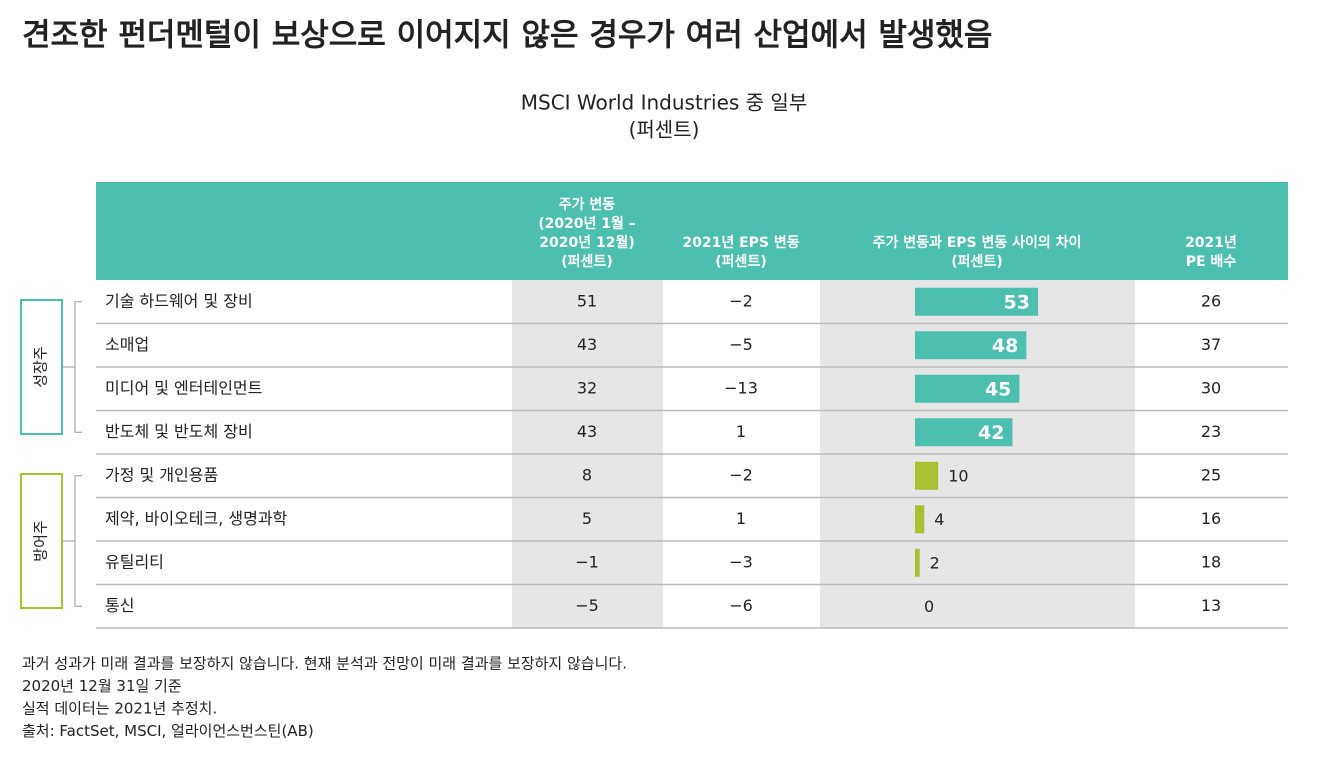 The width and height of the screenshot is (1321, 774). Describe the element at coordinates (939, 519) in the screenshot. I see `bar-label: 4` at that location.